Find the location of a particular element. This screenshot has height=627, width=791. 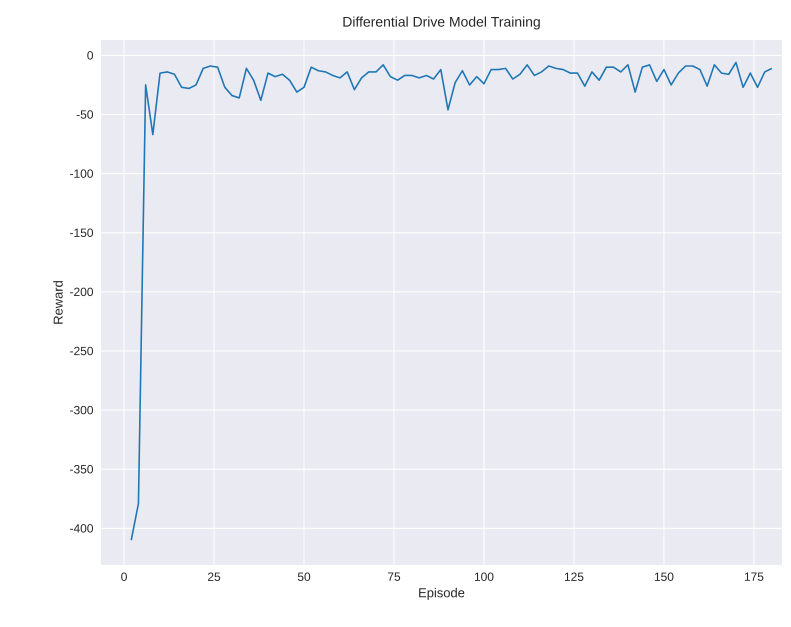

x-tick-label: 0 is located at coordinates (124, 576).